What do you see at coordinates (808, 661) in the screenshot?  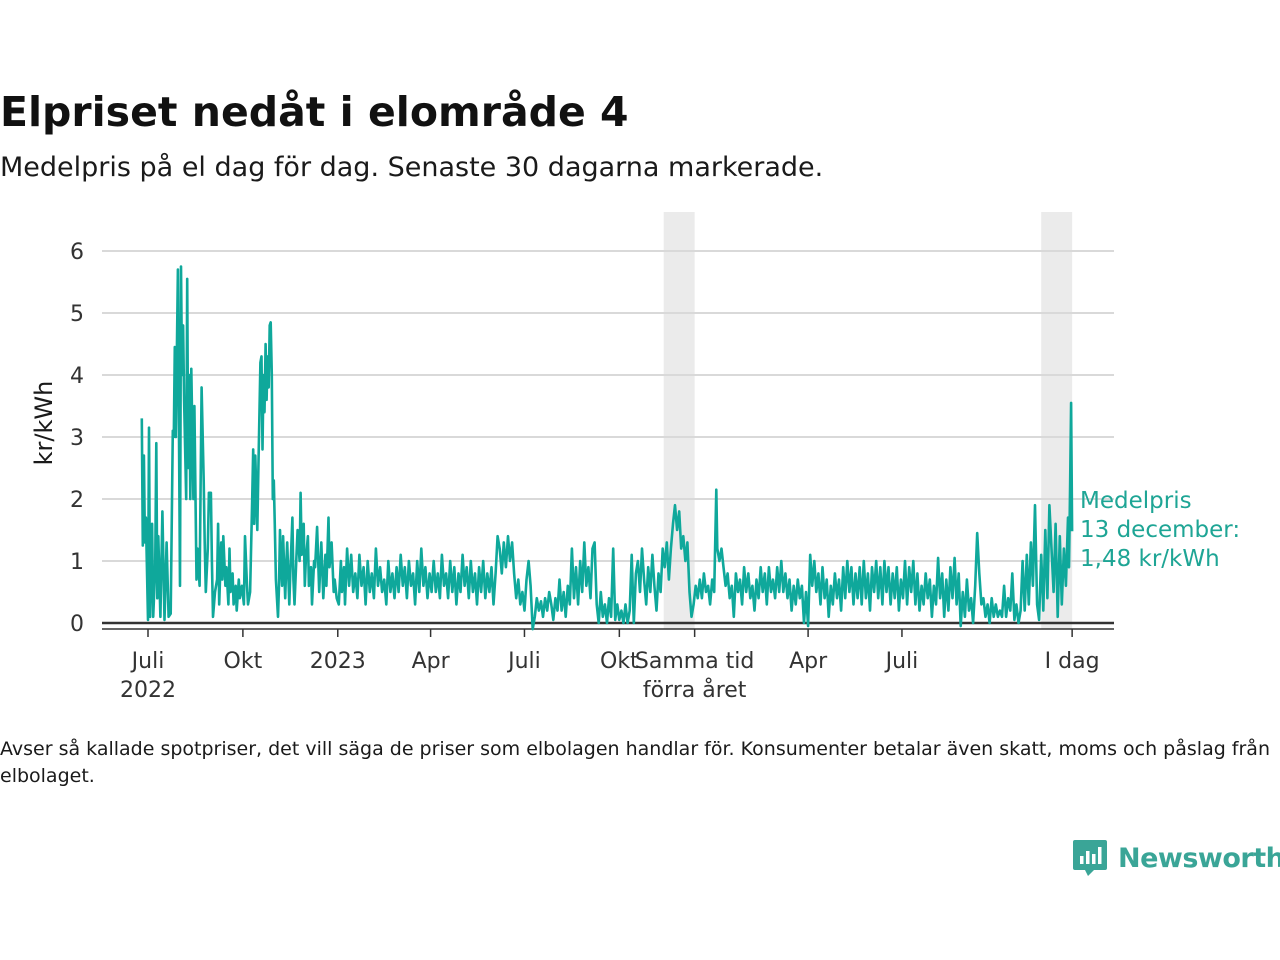 I see `x-tick-label-8-1: Apr` at bounding box center [808, 661].